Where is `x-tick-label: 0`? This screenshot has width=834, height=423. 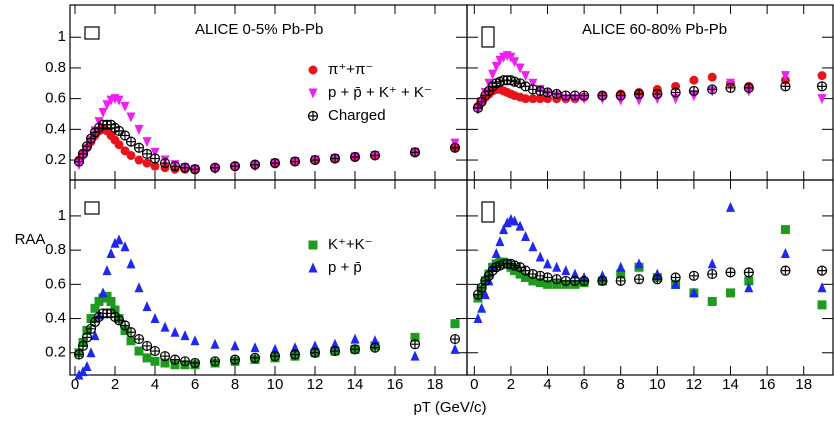
x-tick-label: 0 is located at coordinates (474, 384).